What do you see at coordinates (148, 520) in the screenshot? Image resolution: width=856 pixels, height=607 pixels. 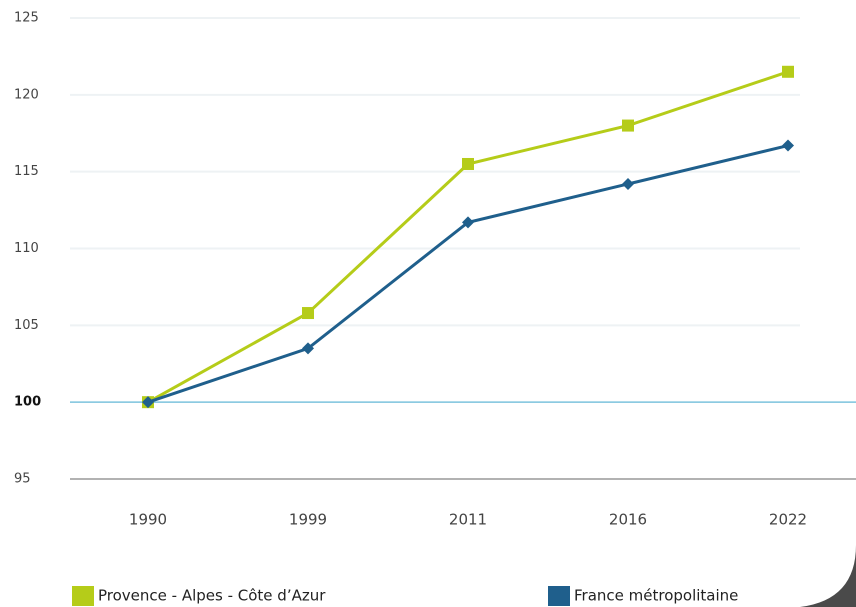 I see `x-tick-label: 1990` at bounding box center [148, 520].